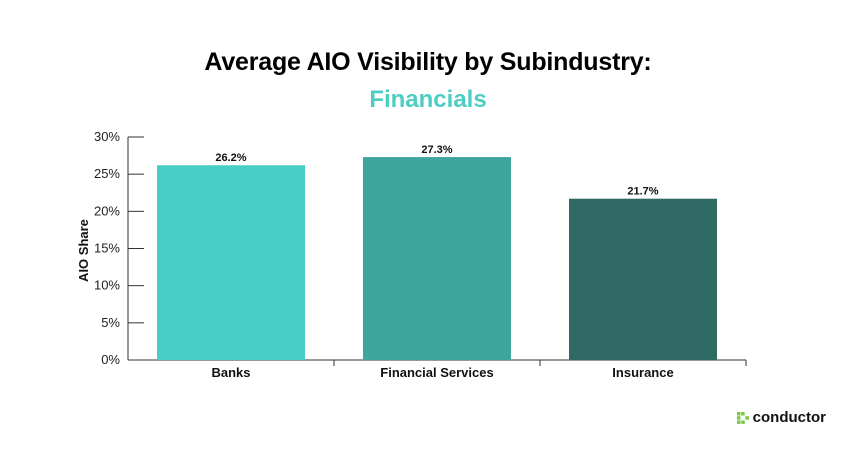  What do you see at coordinates (428, 99) in the screenshot?
I see `chart-subtitle: Financials` at bounding box center [428, 99].